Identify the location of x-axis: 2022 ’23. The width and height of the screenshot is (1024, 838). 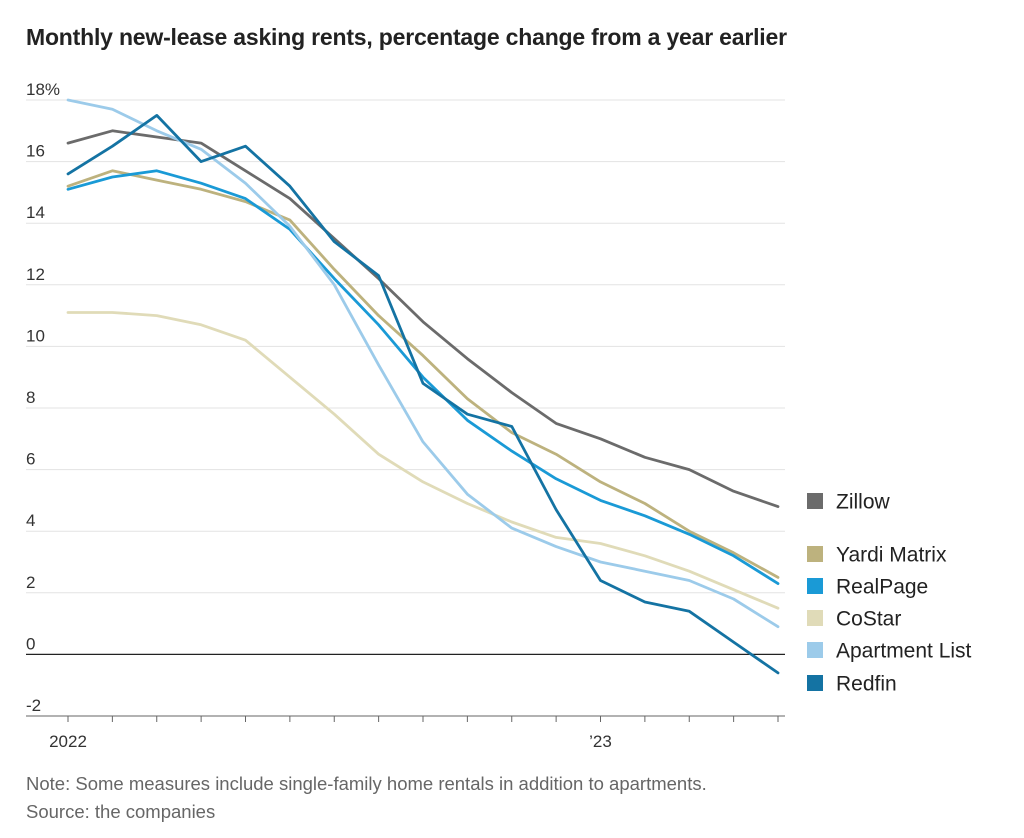
(405, 733).